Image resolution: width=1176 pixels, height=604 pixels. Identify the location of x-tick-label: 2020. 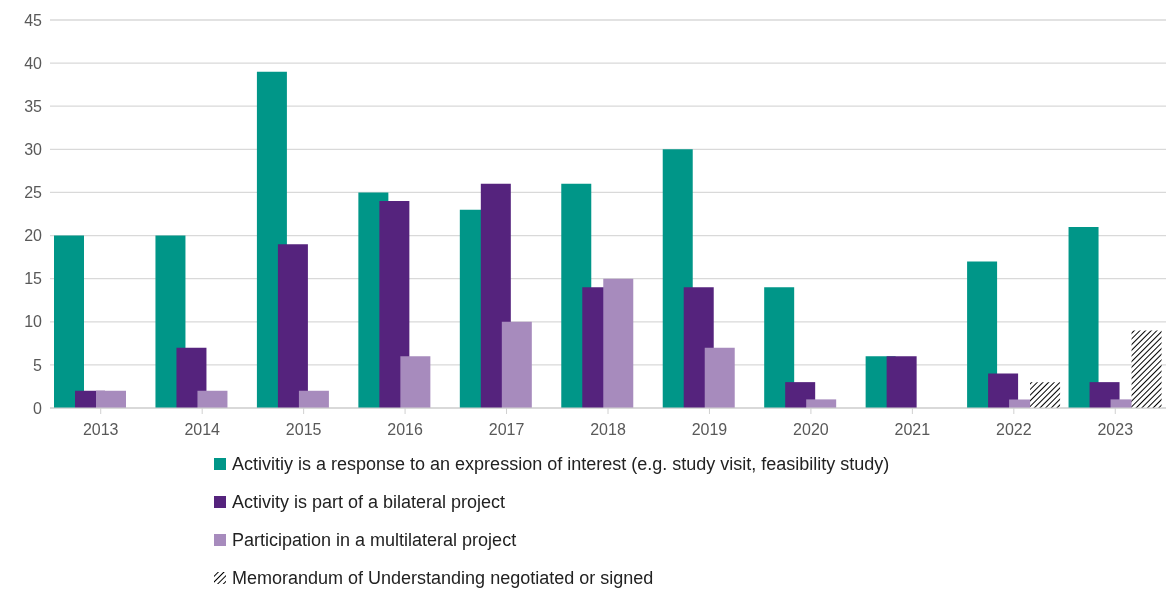
(811, 430).